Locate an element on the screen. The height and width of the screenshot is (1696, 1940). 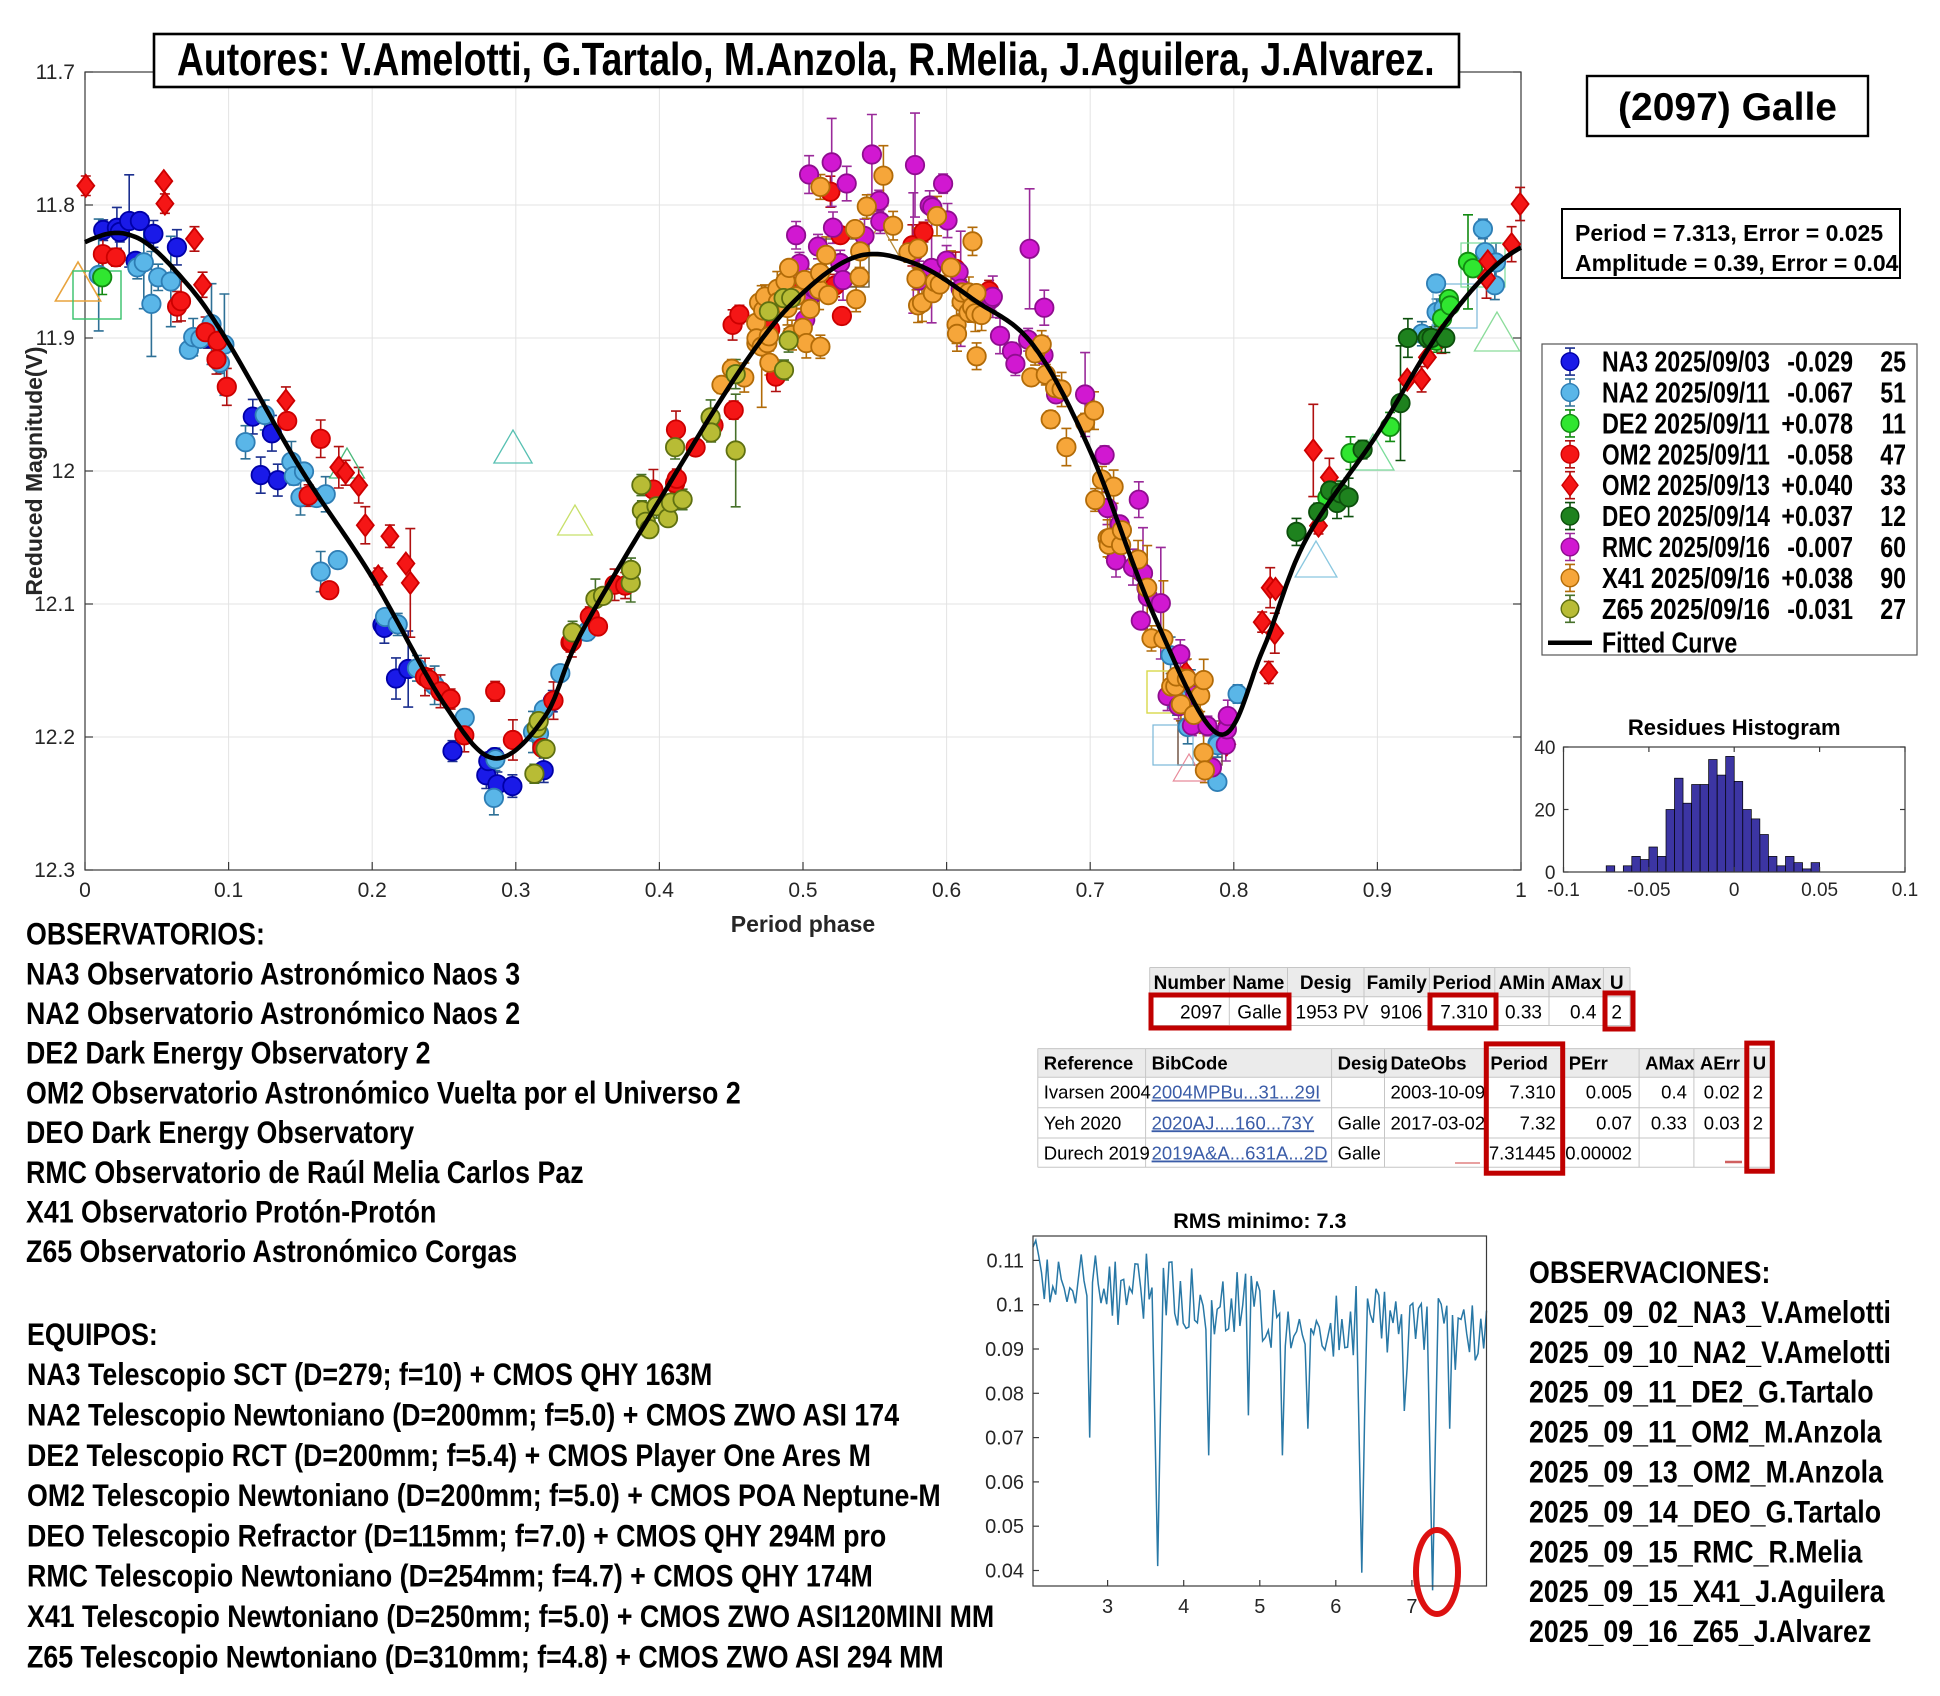
svg-text: 0.02 is located at coordinates (1722, 1092).